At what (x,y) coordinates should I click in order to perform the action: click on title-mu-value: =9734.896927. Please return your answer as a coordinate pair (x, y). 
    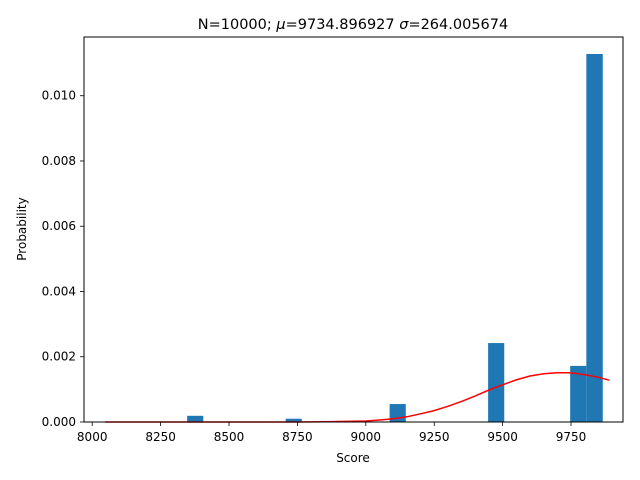
    Looking at the image, I should click on (343, 25).